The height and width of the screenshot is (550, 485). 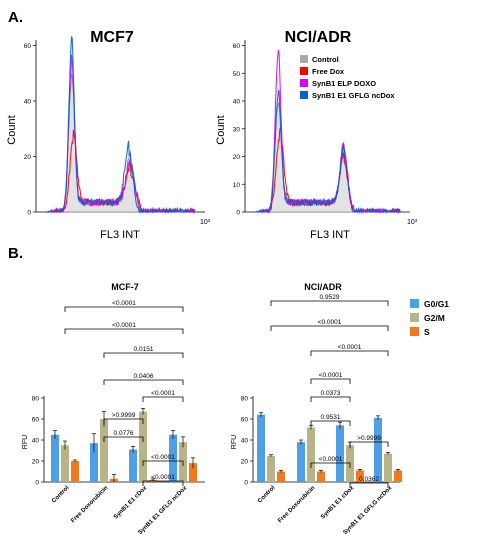 I want to click on bar-chart-mcf7-title: MCF-7, so click(x=125, y=287).